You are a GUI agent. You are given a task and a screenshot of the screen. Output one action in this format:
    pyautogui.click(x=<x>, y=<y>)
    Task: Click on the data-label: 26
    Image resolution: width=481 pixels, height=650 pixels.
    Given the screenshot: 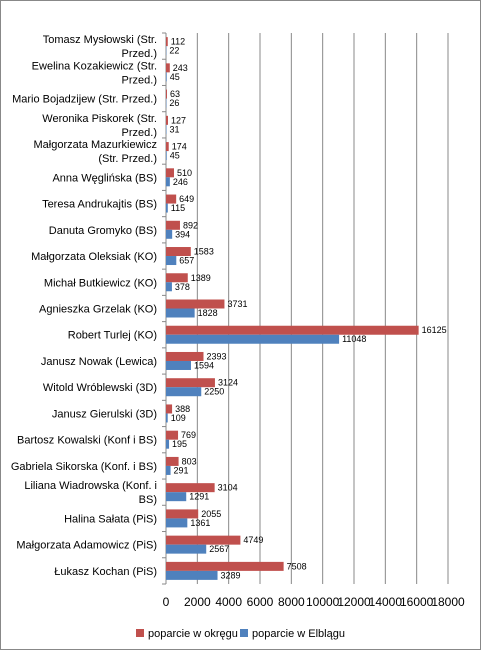 What is the action you would take?
    pyautogui.click(x=174, y=103)
    